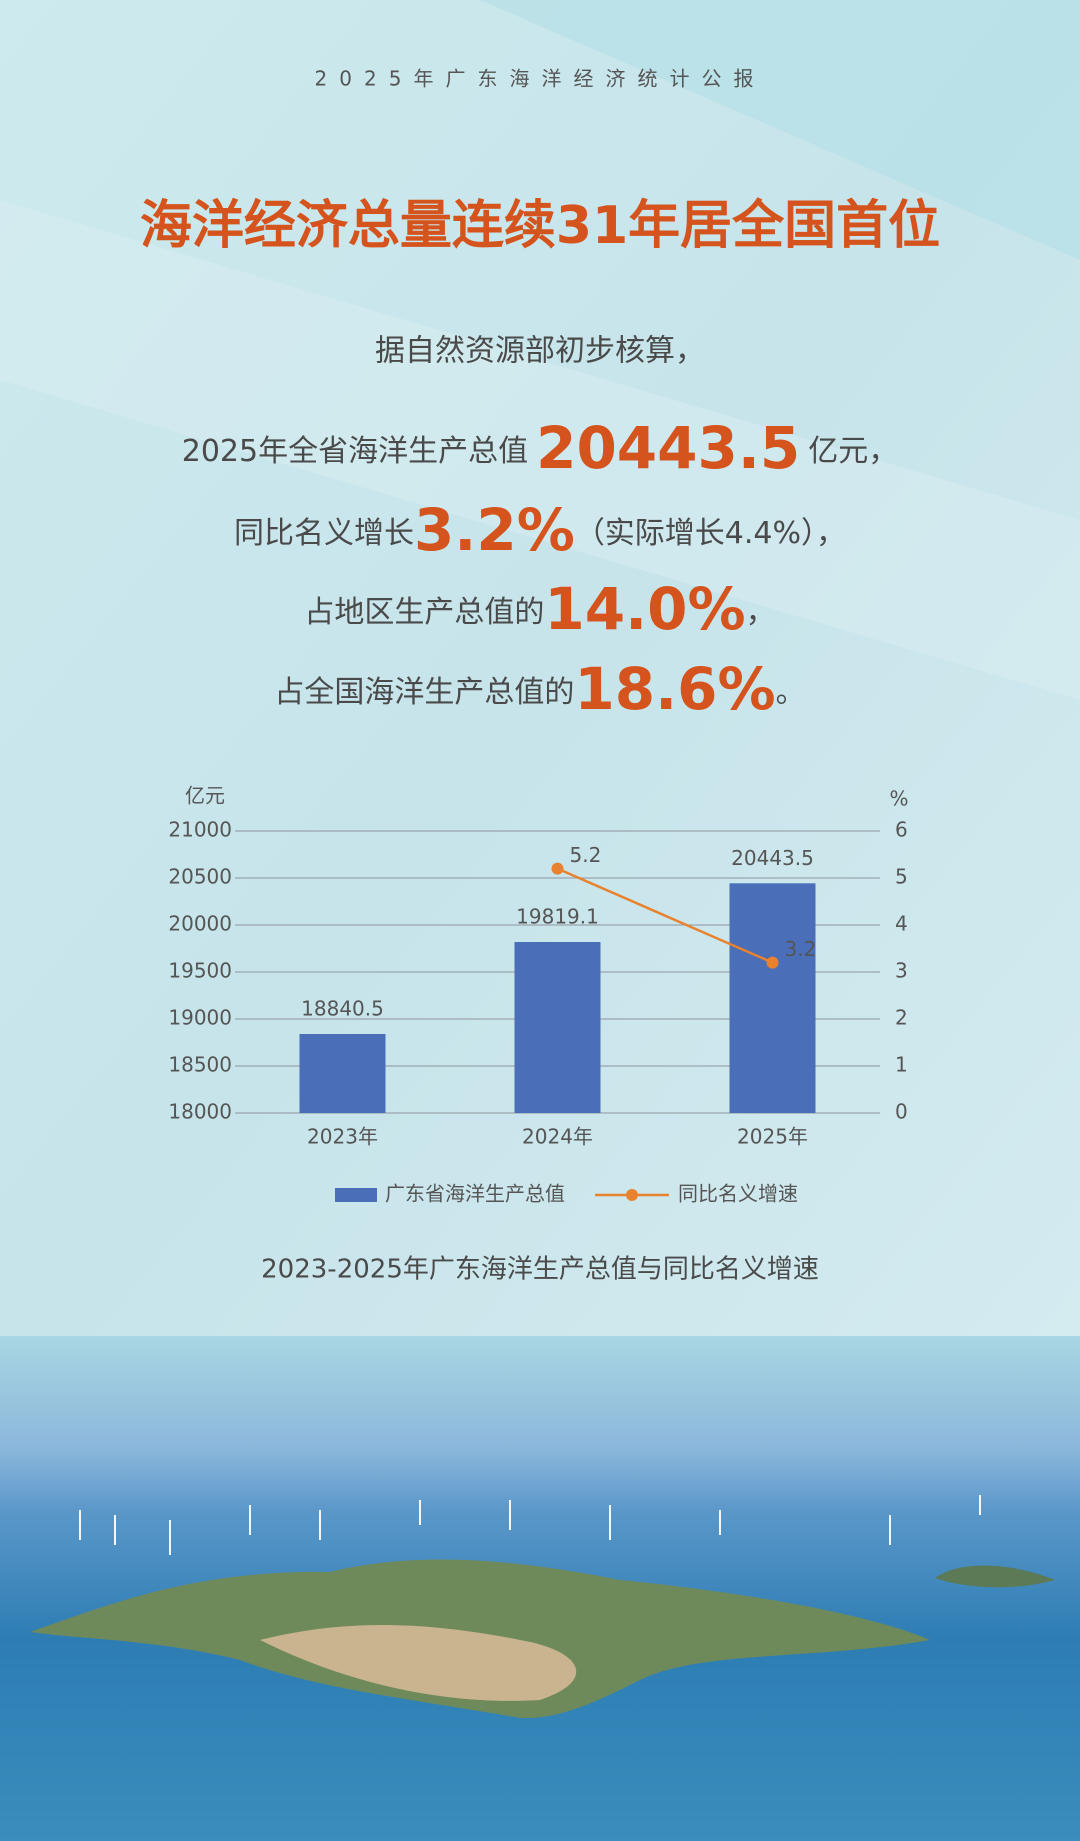 Image resolution: width=1080 pixels, height=1841 pixels. What do you see at coordinates (801, 949) in the screenshot?
I see `line-value-label: 3.2` at bounding box center [801, 949].